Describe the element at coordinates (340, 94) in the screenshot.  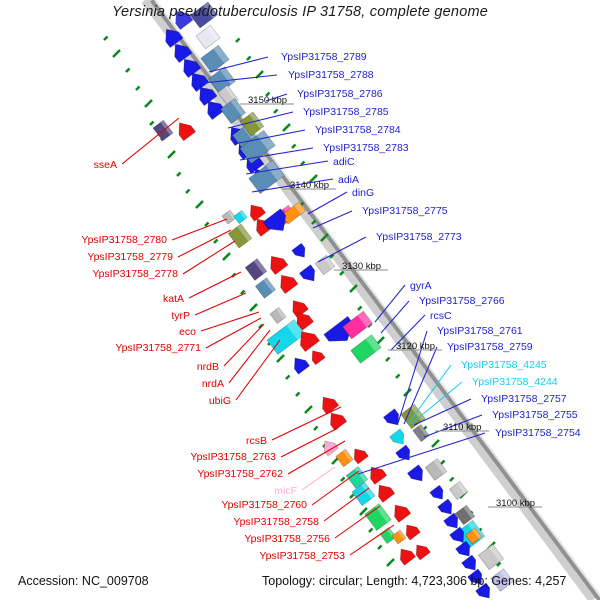
I see `gene-label: YpsIP31758_2786` at that location.